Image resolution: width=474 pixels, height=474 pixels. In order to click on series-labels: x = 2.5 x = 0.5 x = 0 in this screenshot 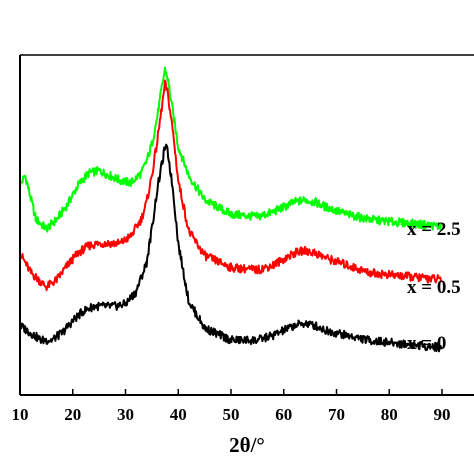, I will do `click(434, 286)`.